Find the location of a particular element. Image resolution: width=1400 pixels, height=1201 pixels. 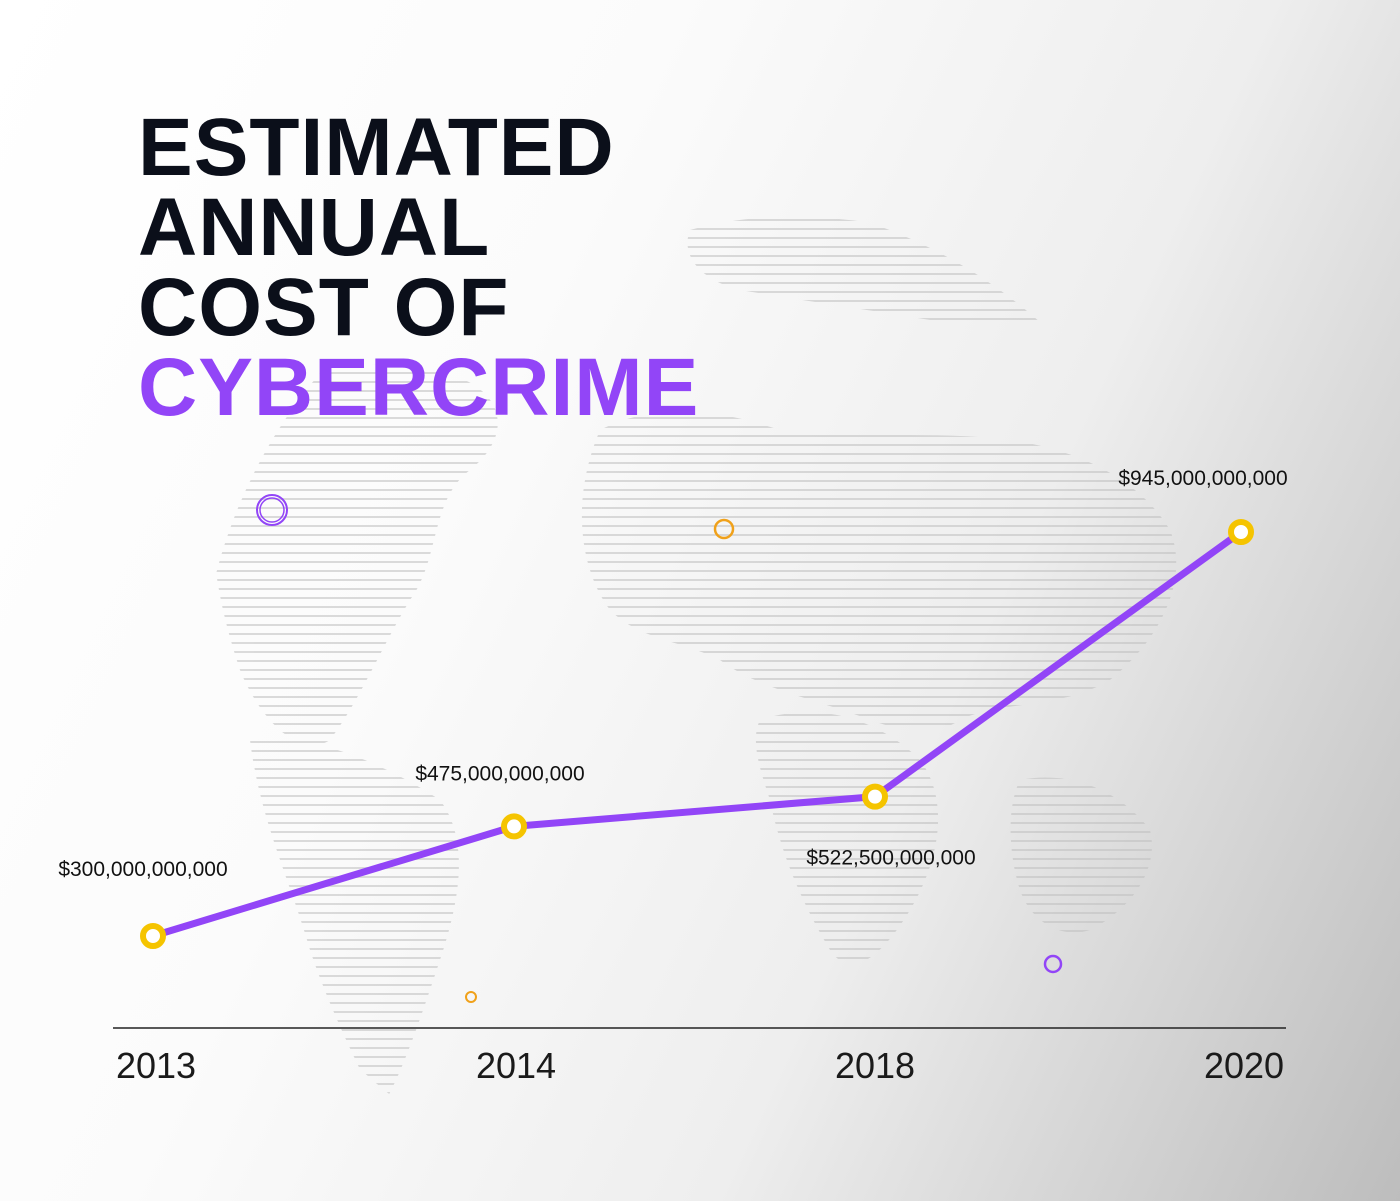

title-line-1: ESTIMATED is located at coordinates (376, 147).